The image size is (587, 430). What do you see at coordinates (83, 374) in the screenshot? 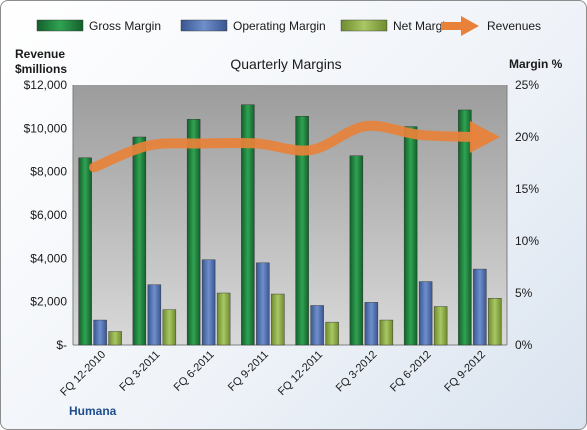
I see `x-tick-label: FQ 12-2010` at bounding box center [83, 374].